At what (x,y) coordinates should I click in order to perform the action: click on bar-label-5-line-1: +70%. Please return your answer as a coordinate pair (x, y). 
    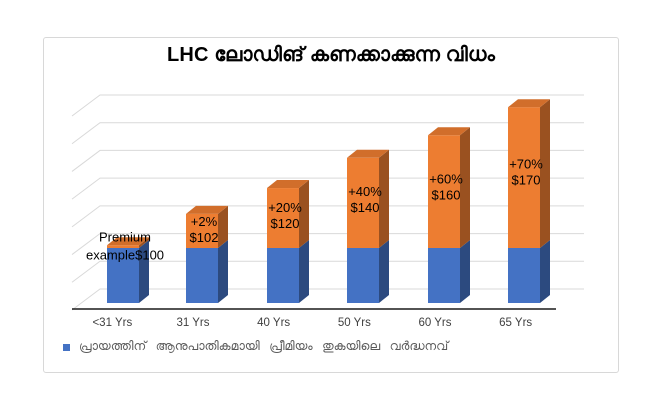
    Looking at the image, I should click on (526, 163).